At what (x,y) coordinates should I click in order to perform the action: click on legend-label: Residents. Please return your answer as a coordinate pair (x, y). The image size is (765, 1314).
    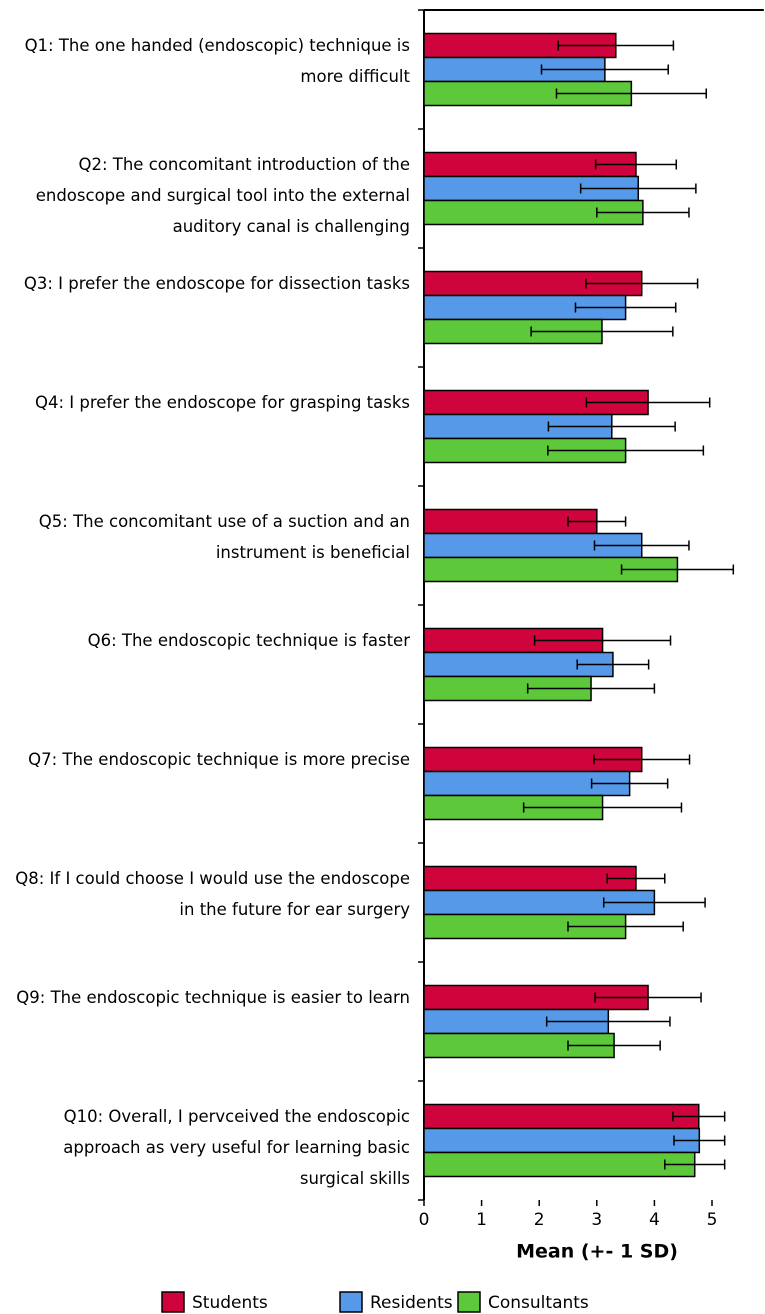
    Looking at the image, I should click on (411, 1303).